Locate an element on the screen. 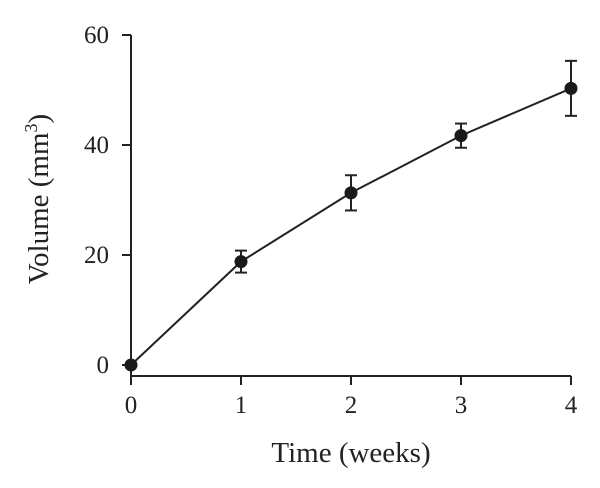  y-tick-label: 0 is located at coordinates (103, 365).